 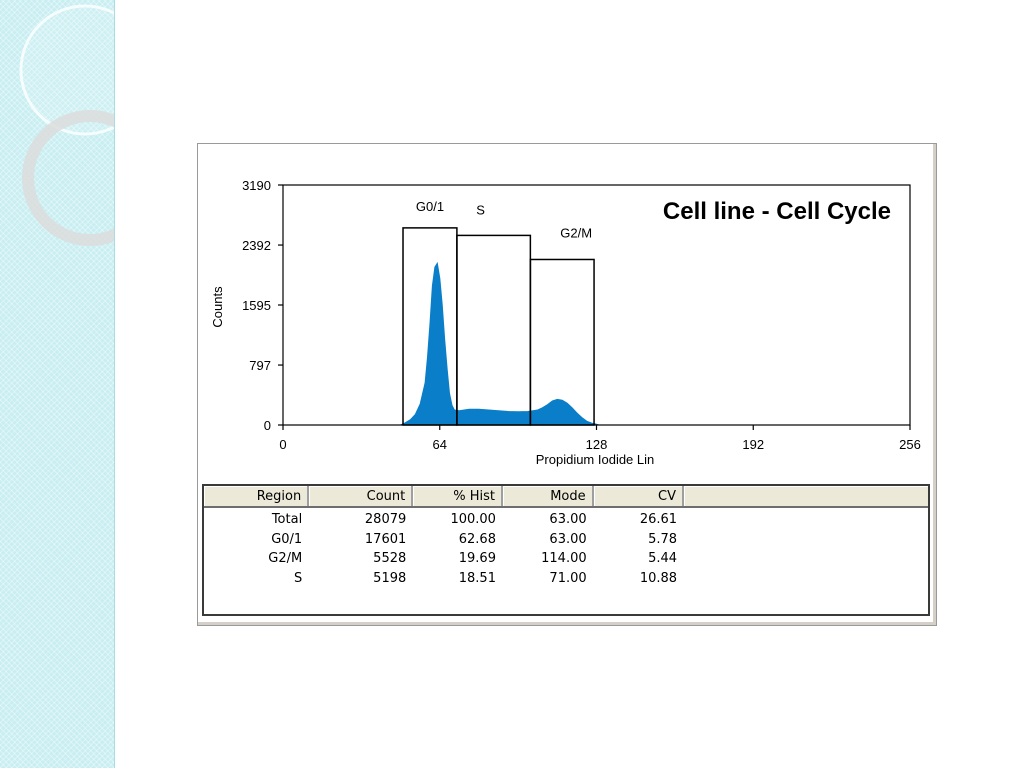 What do you see at coordinates (217, 307) in the screenshot?
I see `y-axis-label: Counts` at bounding box center [217, 307].